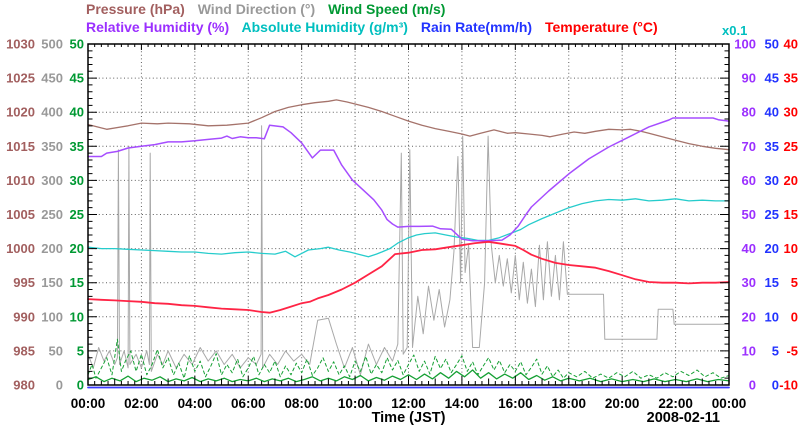 The height and width of the screenshot is (434, 800). Describe the element at coordinates (408, 418) in the screenshot. I see `x-axis-title: Time (JST)` at that location.